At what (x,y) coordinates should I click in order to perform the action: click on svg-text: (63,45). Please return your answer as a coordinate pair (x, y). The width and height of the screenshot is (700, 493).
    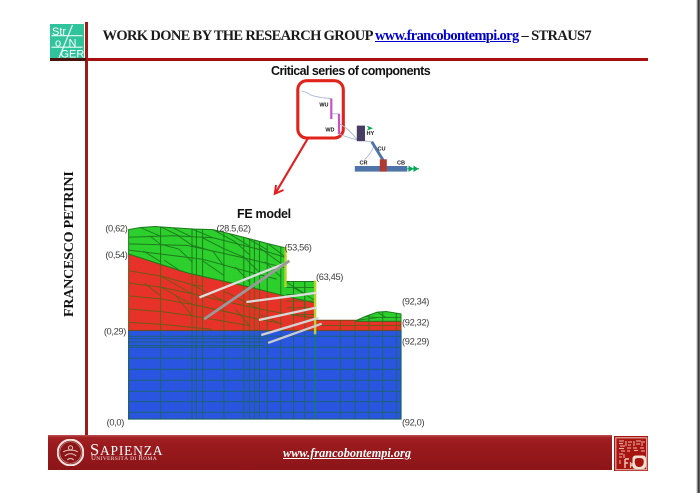
    Looking at the image, I should click on (329, 277).